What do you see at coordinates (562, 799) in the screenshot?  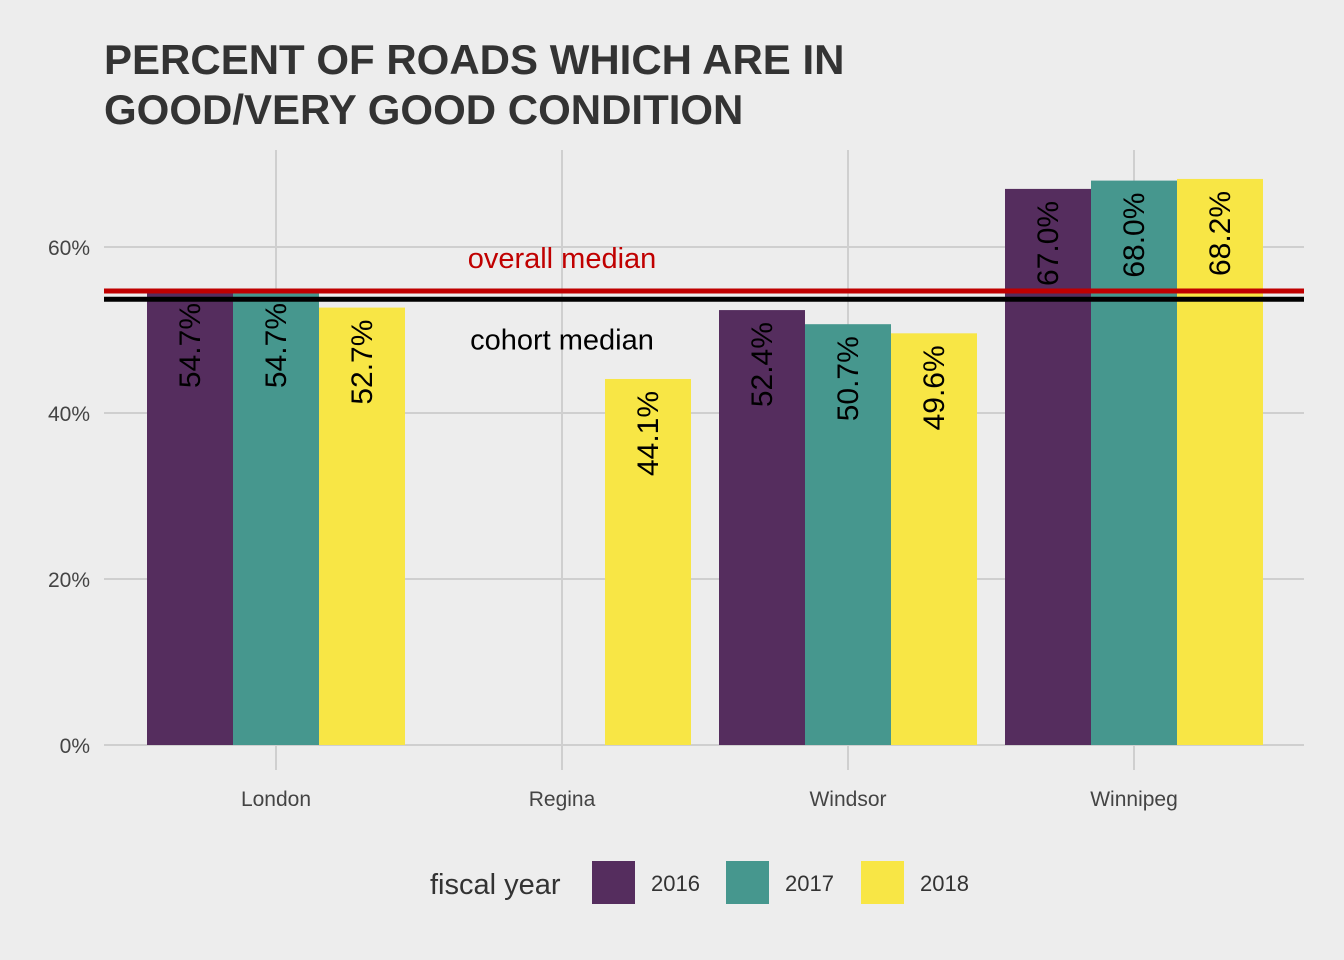 I see `x-tick-label-regina: Regina` at bounding box center [562, 799].